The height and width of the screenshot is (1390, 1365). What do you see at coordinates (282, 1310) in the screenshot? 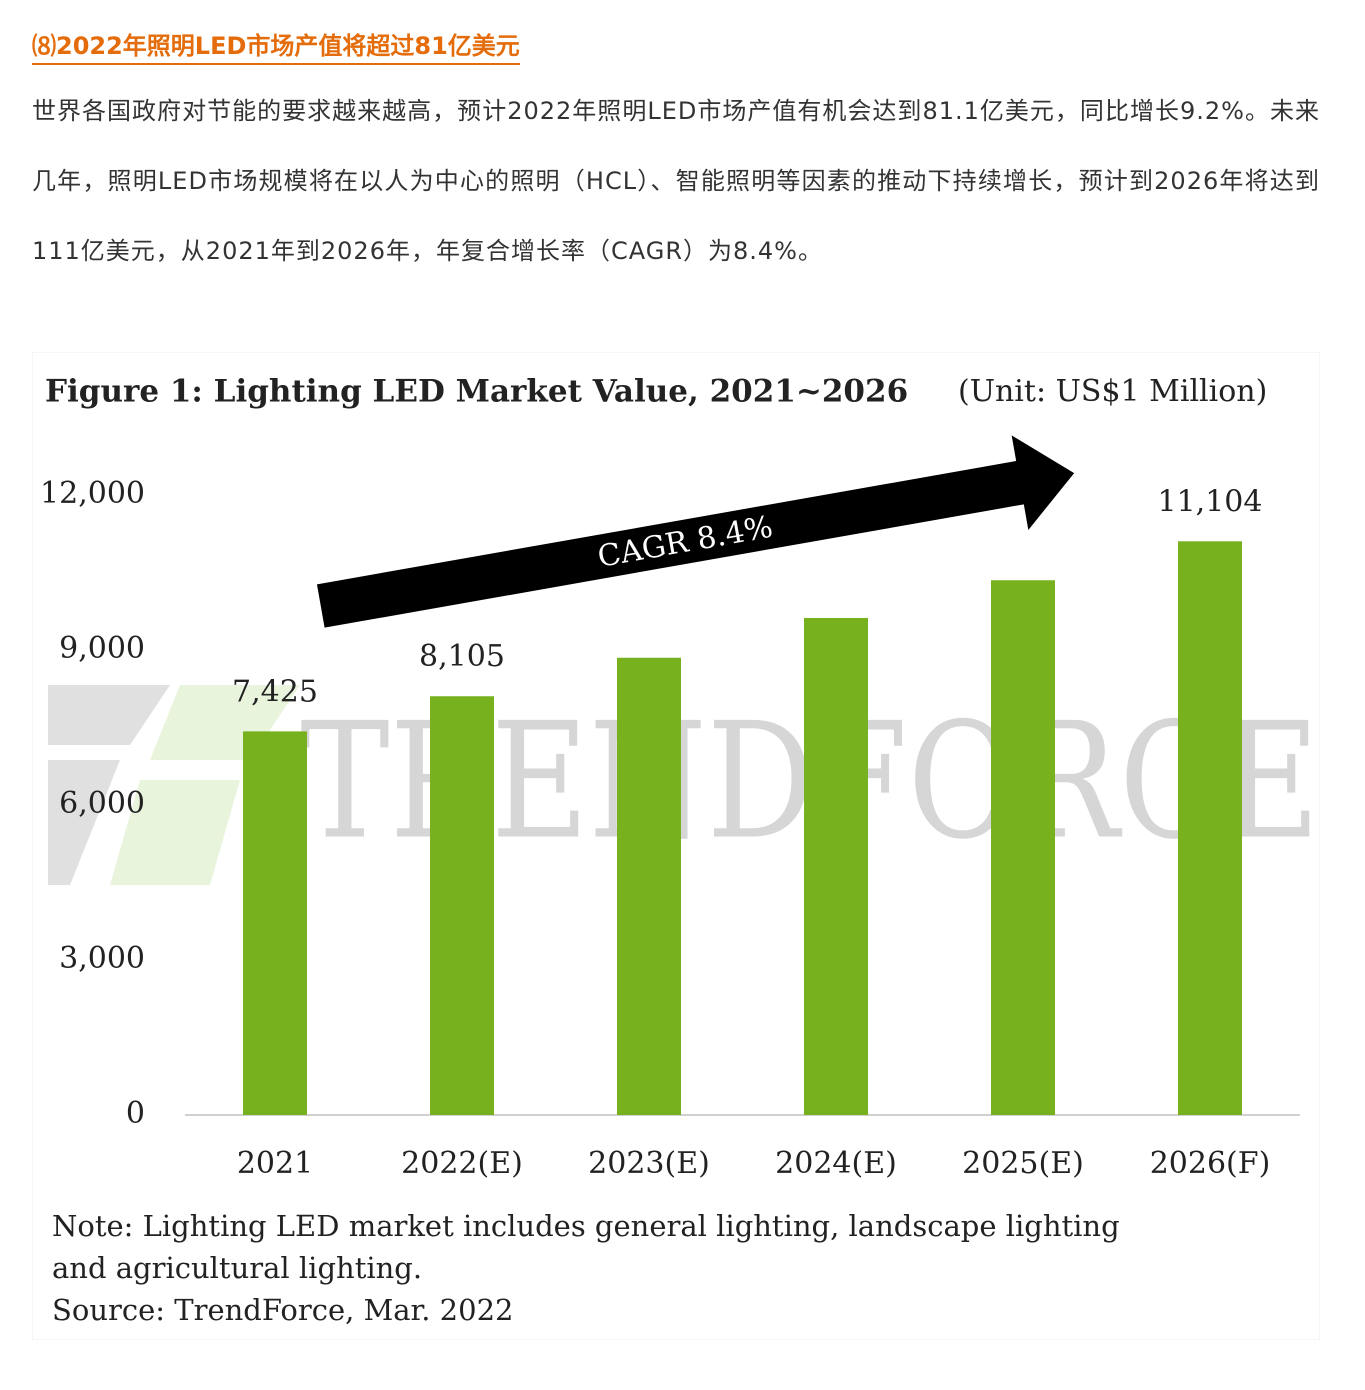
I see `source: Source: TrendForce, Mar. 2022` at bounding box center [282, 1310].